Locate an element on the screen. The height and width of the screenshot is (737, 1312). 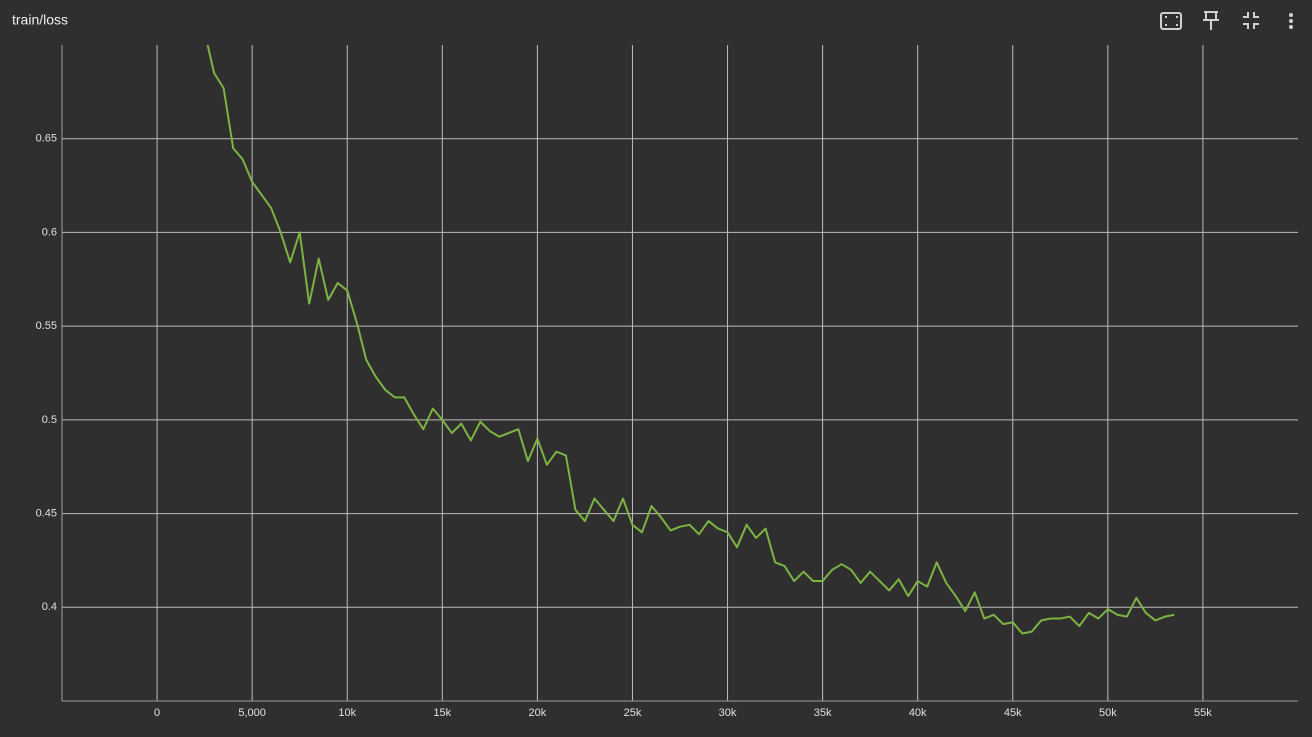
x-tick-label: 30k is located at coordinates (728, 713).